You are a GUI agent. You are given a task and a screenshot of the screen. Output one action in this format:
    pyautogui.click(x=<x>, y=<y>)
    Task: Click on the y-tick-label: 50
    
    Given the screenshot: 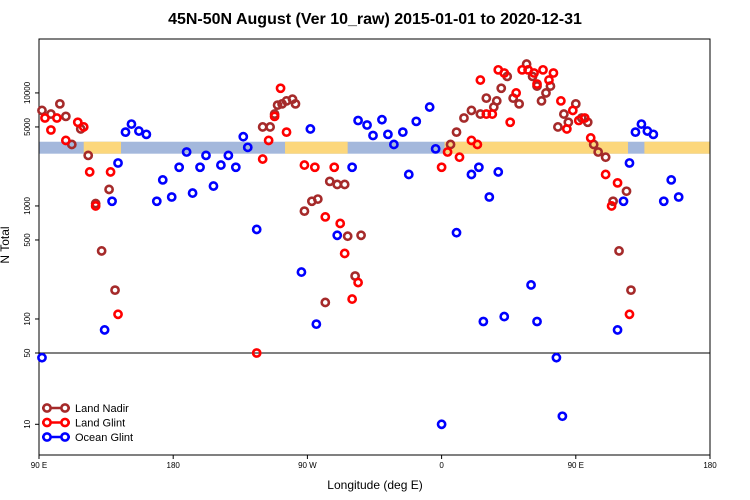 What is the action you would take?
    pyautogui.click(x=27, y=352)
    